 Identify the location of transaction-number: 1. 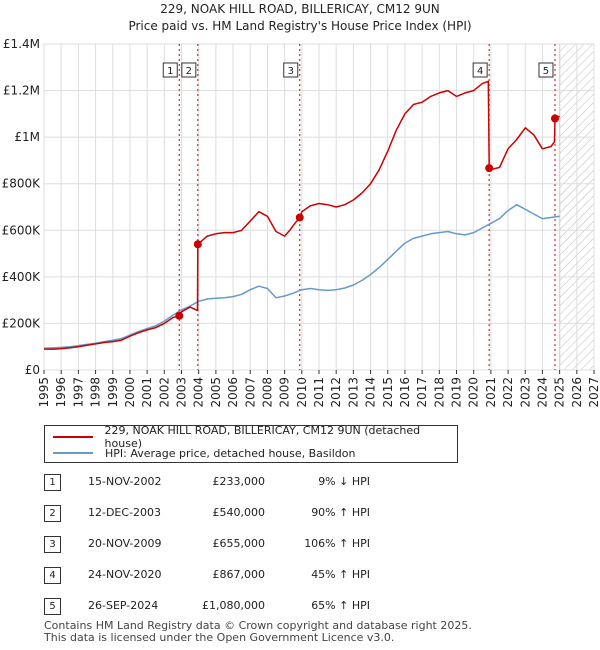
(52, 482).